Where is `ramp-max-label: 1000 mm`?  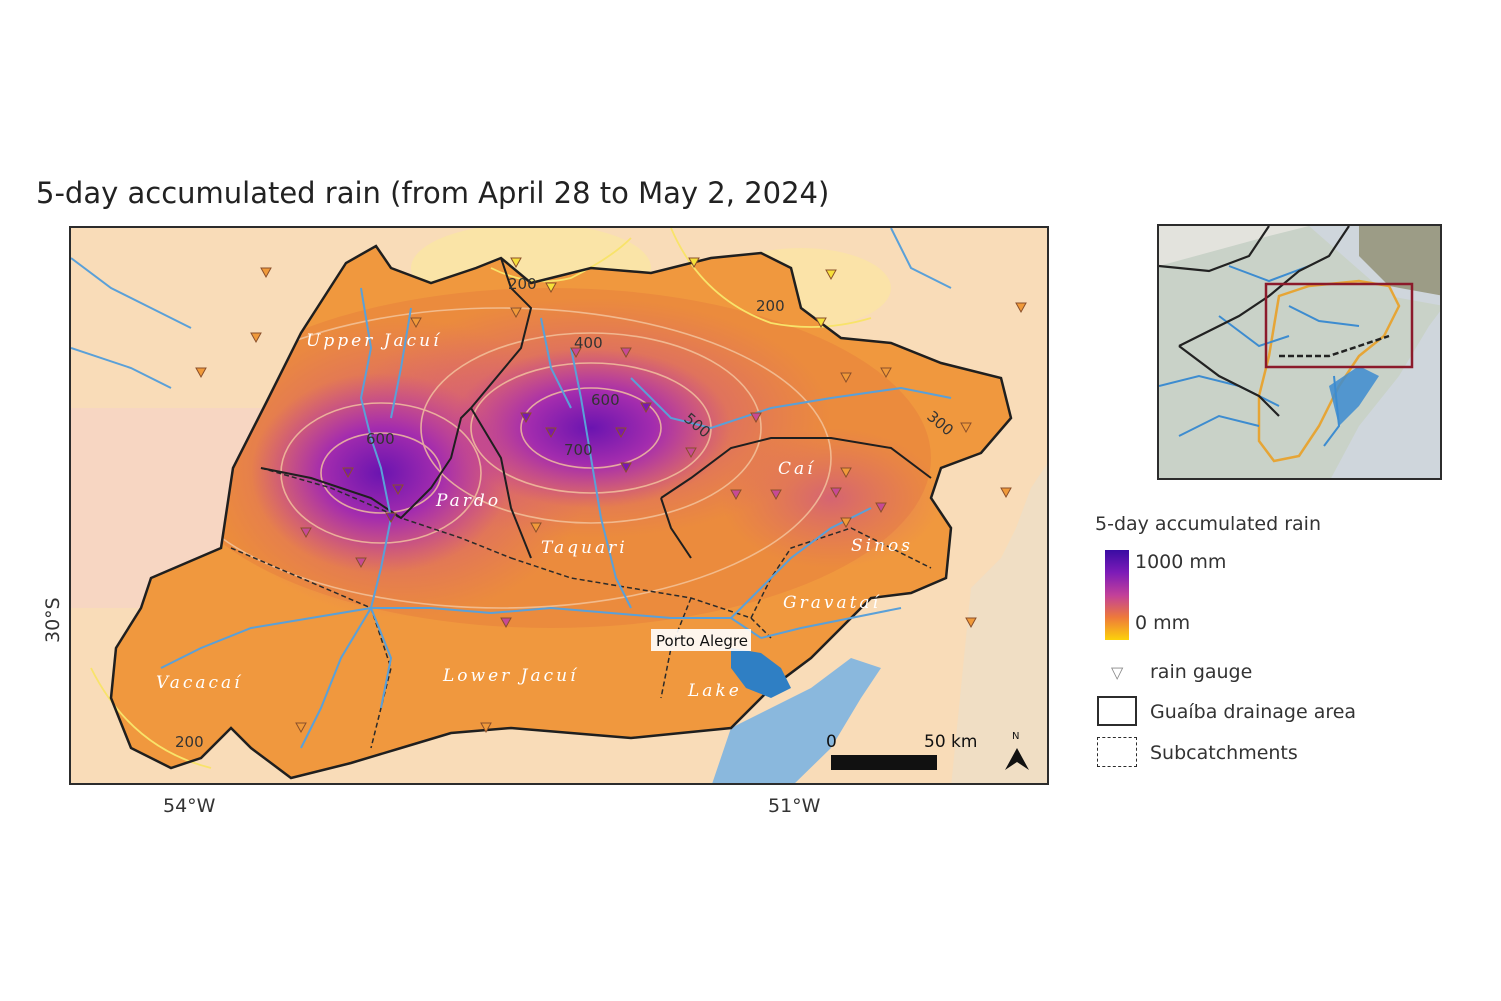
ramp-max-label: 1000 mm is located at coordinates (1181, 562).